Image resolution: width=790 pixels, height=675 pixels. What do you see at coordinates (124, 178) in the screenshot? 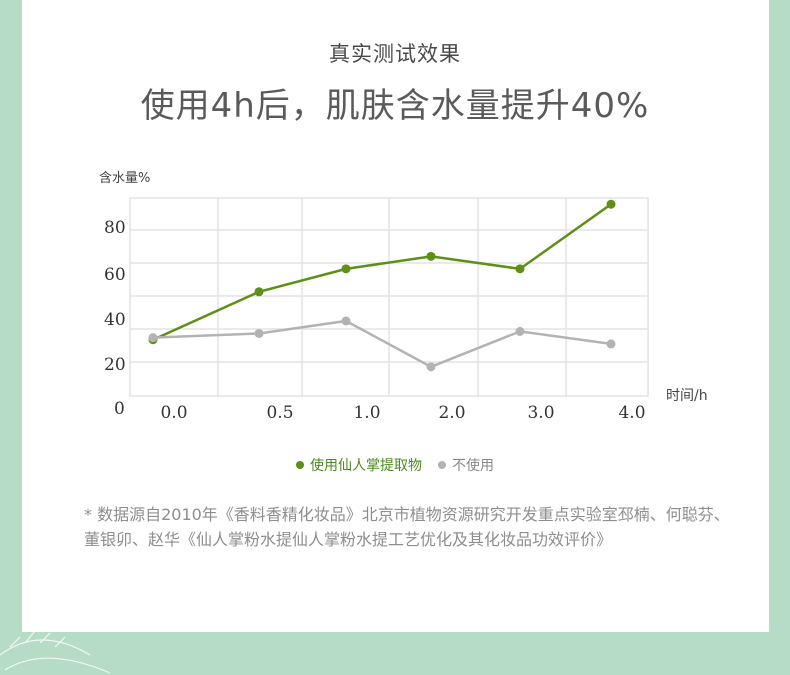
I see `y-axis-label: 含水量%` at bounding box center [124, 178].